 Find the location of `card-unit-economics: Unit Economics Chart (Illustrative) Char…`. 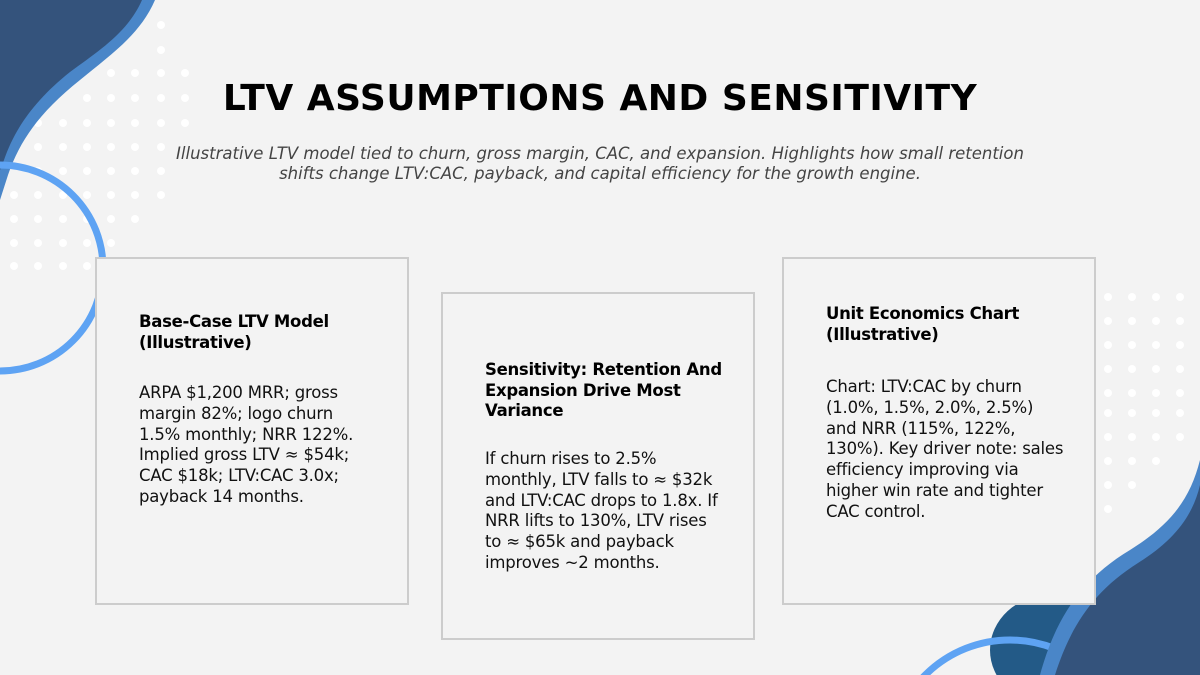

card-unit-economics: Unit Economics Chart (Illustrative) Char… is located at coordinates (939, 431).